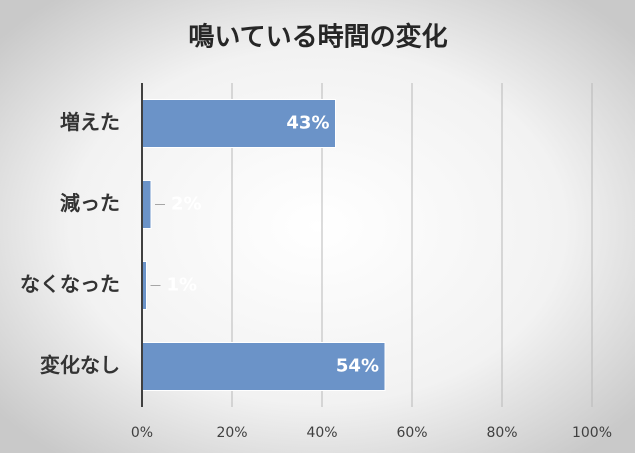 The image size is (635, 453). What do you see at coordinates (307, 123) in the screenshot?
I see `value-label: 43%` at bounding box center [307, 123].